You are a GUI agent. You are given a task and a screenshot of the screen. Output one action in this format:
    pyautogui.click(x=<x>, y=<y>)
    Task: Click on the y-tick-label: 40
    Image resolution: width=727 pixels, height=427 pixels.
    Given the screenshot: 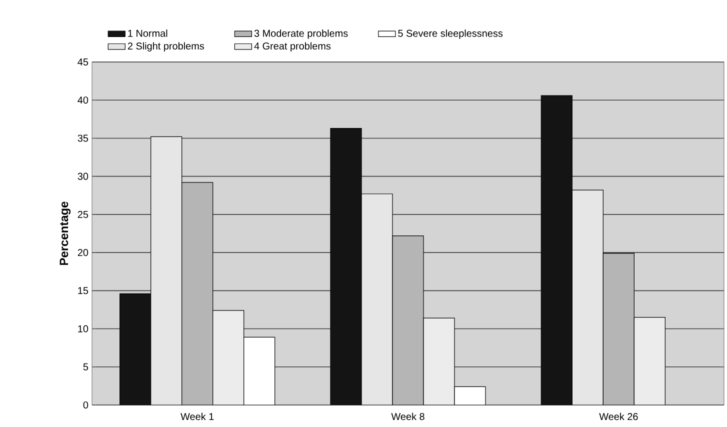 What is the action you would take?
    pyautogui.click(x=83, y=100)
    